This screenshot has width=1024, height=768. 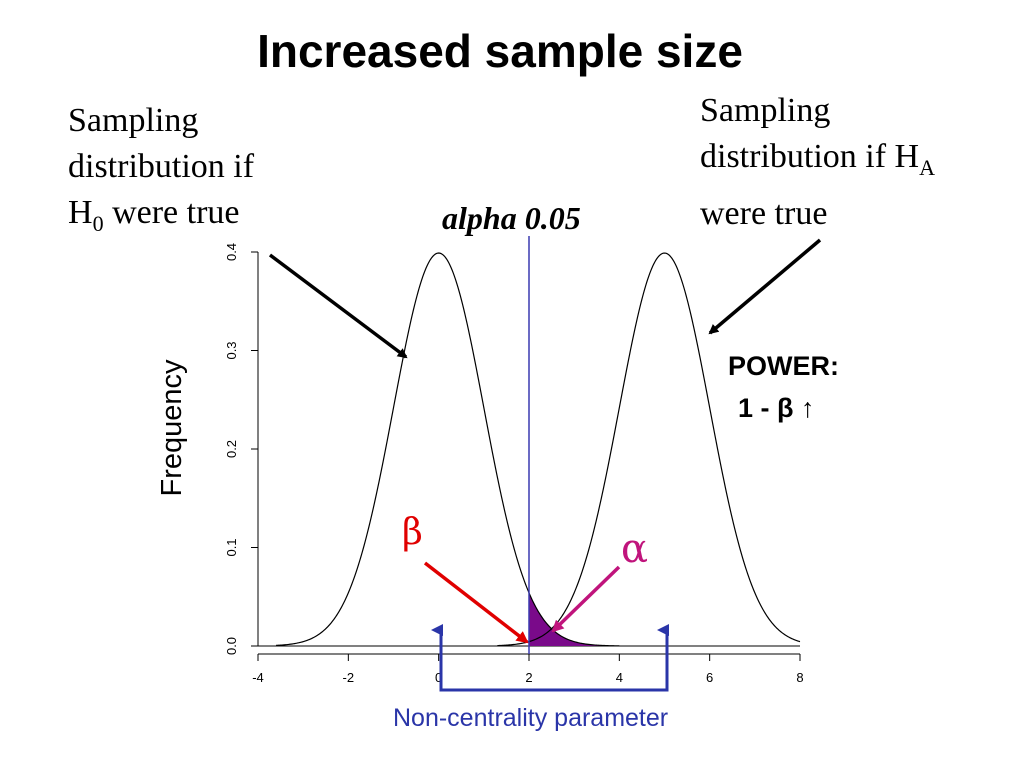 What do you see at coordinates (619, 677) in the screenshot?
I see `x-tick-label: 4` at bounding box center [619, 677].